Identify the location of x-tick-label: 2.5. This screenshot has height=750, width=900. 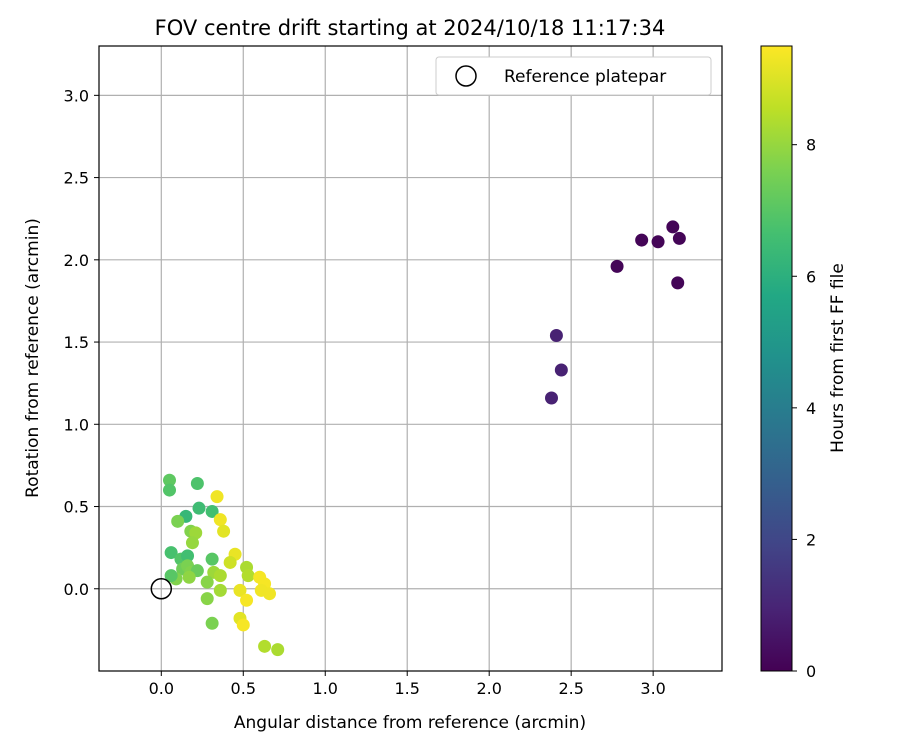
(570, 688).